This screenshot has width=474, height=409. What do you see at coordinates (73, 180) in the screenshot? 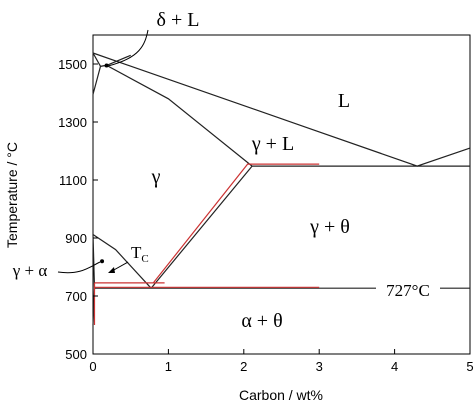
I see `y-tick-label-3: 1100` at bounding box center [73, 180].